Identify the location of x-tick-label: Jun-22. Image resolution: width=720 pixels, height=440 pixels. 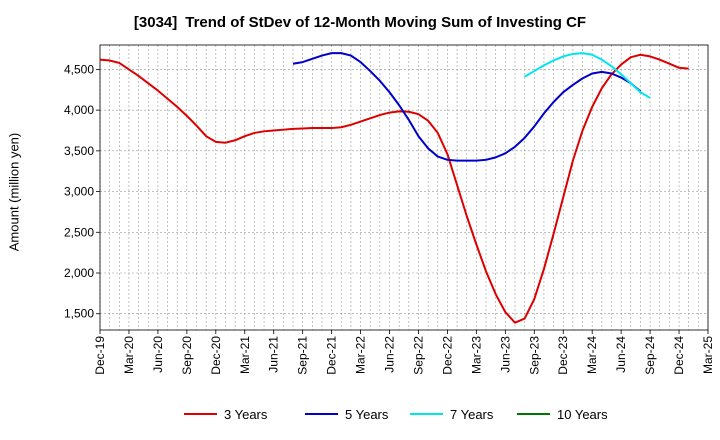
(390, 354).